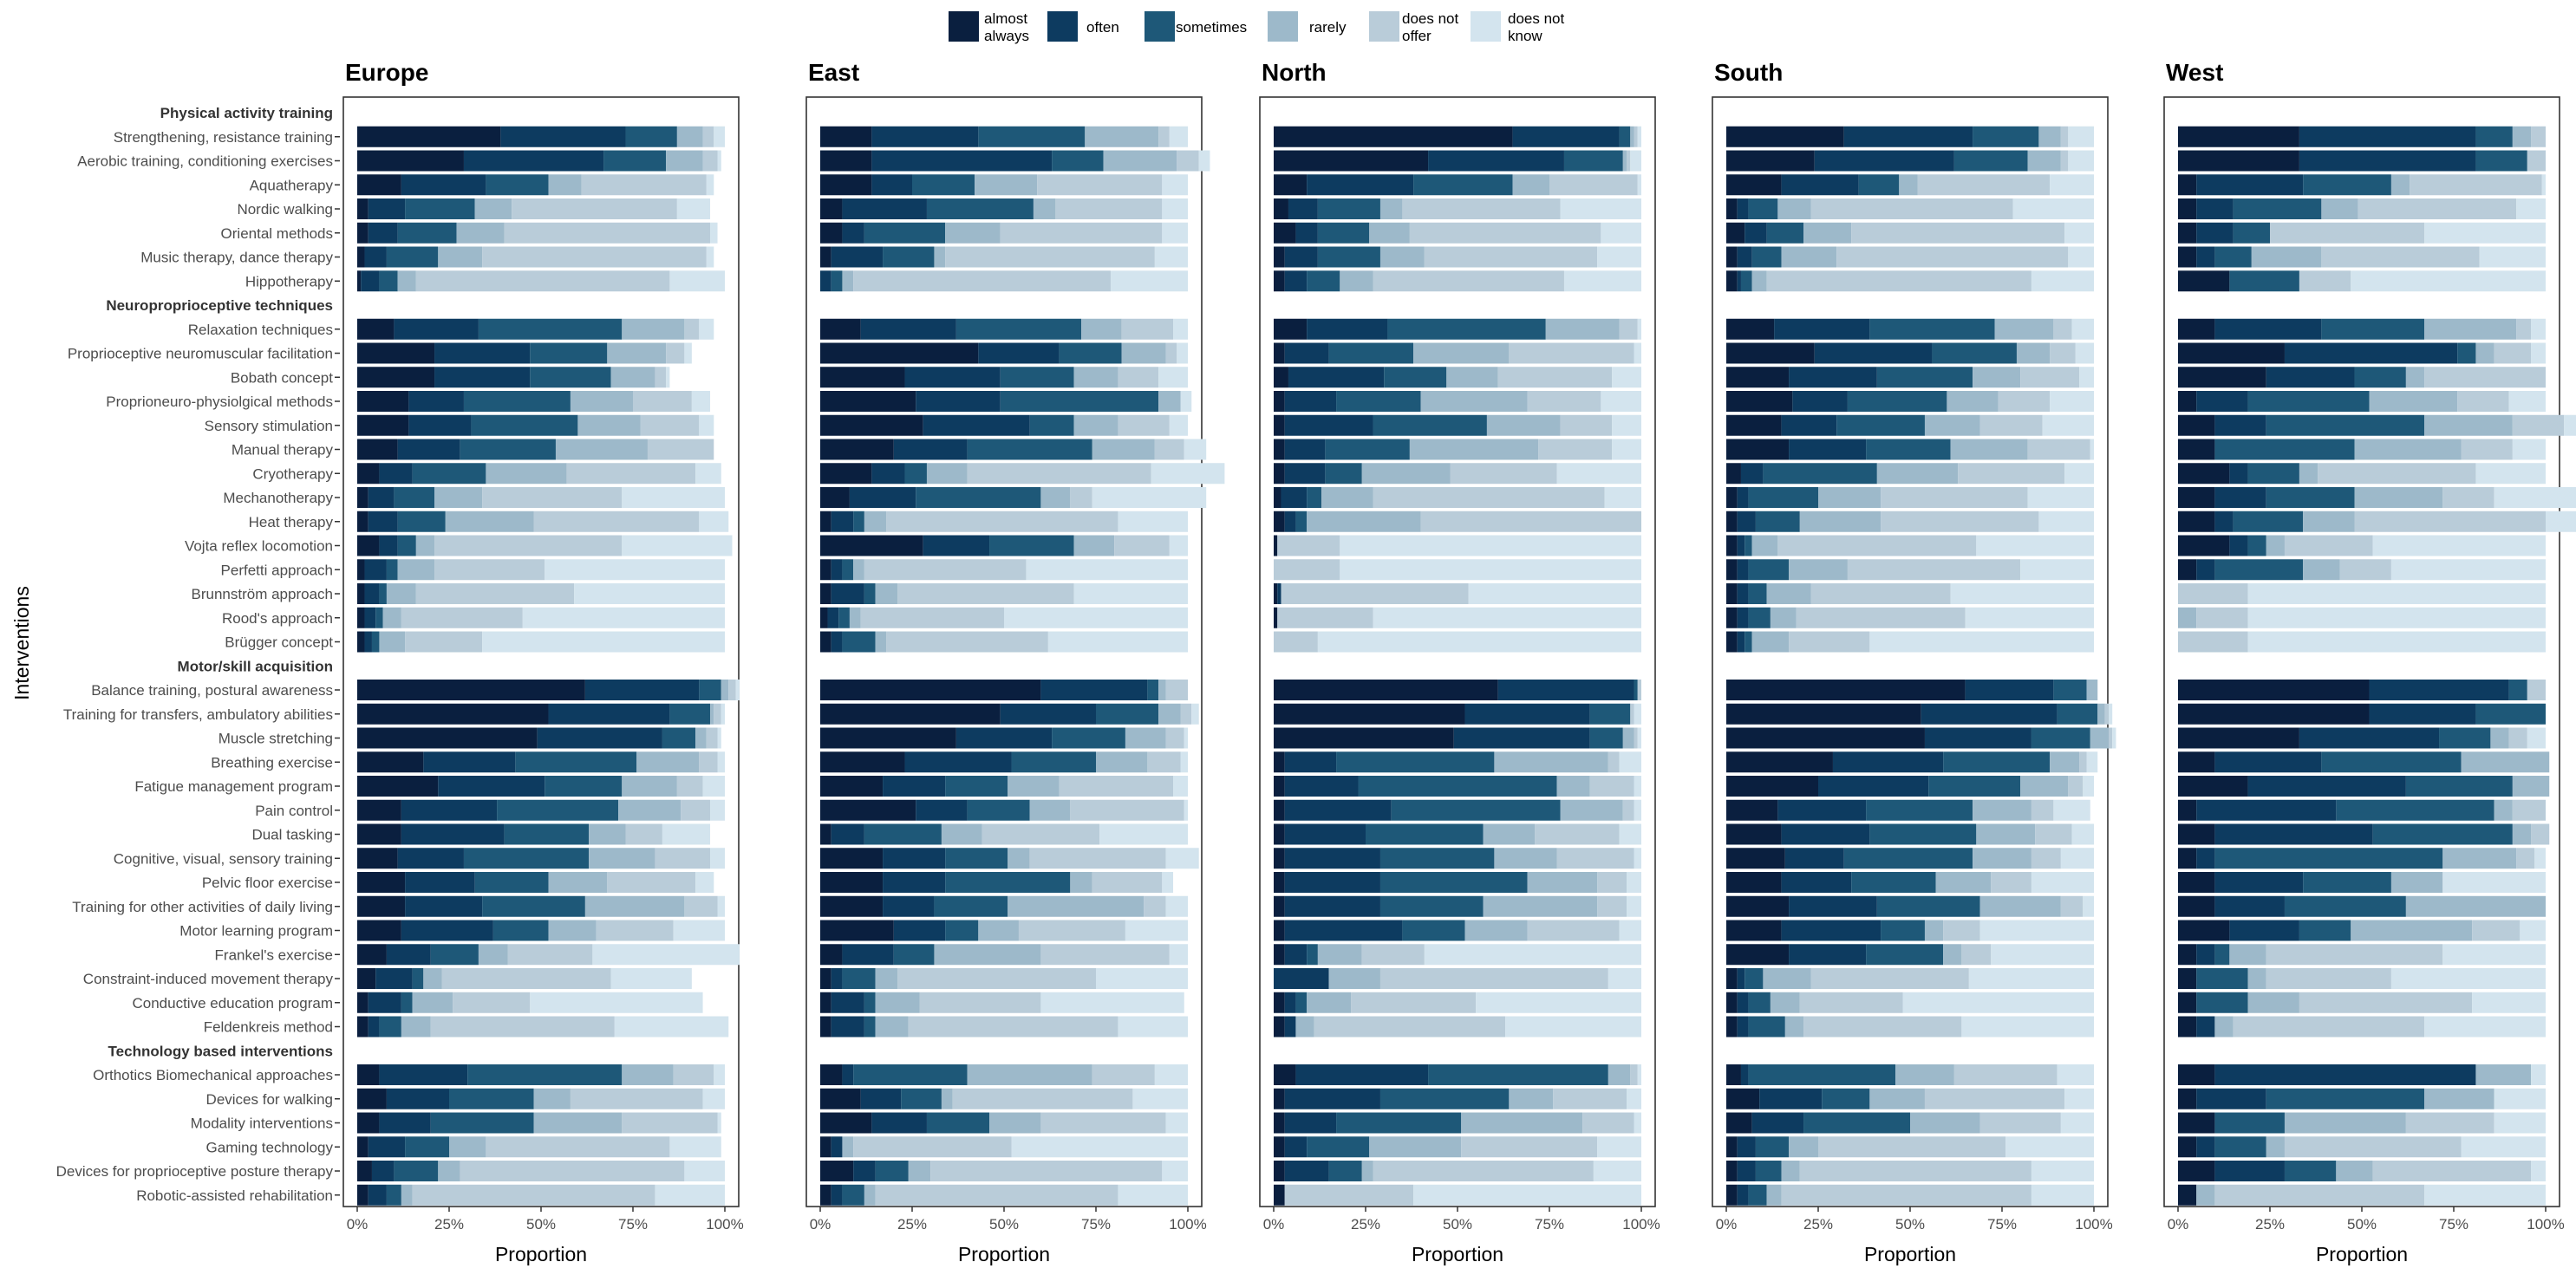  What do you see at coordinates (221, 1051) in the screenshot?
I see `row-group-header: Technology based interventions` at bounding box center [221, 1051].